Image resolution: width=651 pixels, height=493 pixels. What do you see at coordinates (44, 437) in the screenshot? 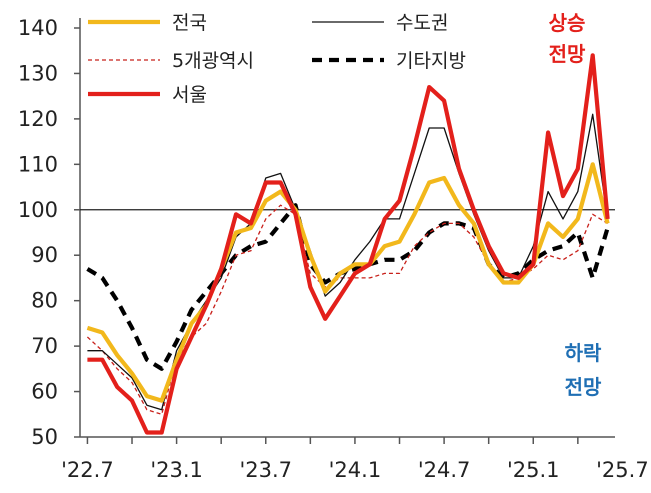
I see `y-tick-label: 50` at bounding box center [44, 437].